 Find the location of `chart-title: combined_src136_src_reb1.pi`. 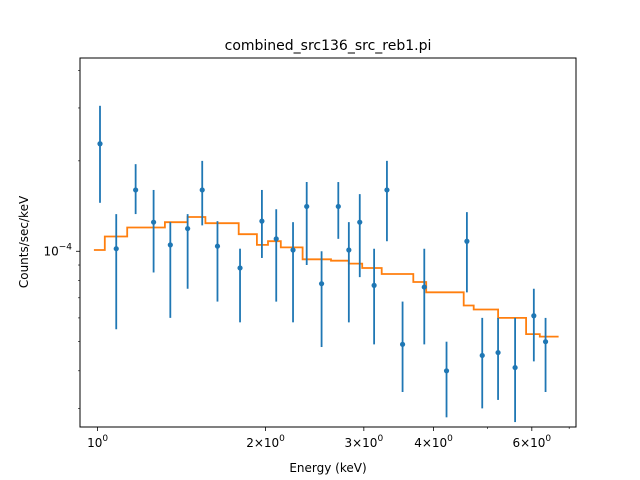

chart-title: combined_src136_src_reb1.pi is located at coordinates (328, 46).